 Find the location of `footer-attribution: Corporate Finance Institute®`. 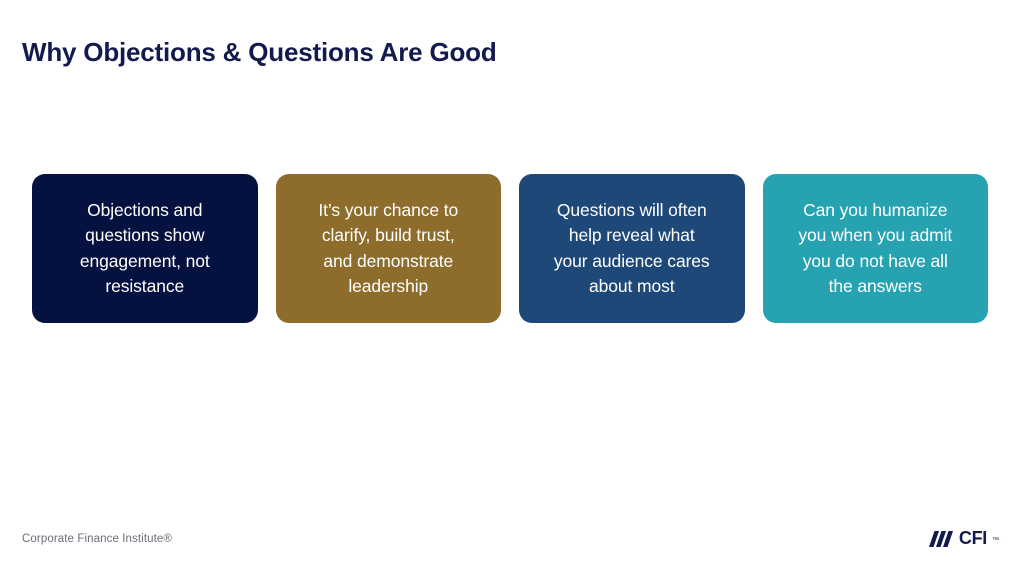

footer-attribution: Corporate Finance Institute® is located at coordinates (97, 539).